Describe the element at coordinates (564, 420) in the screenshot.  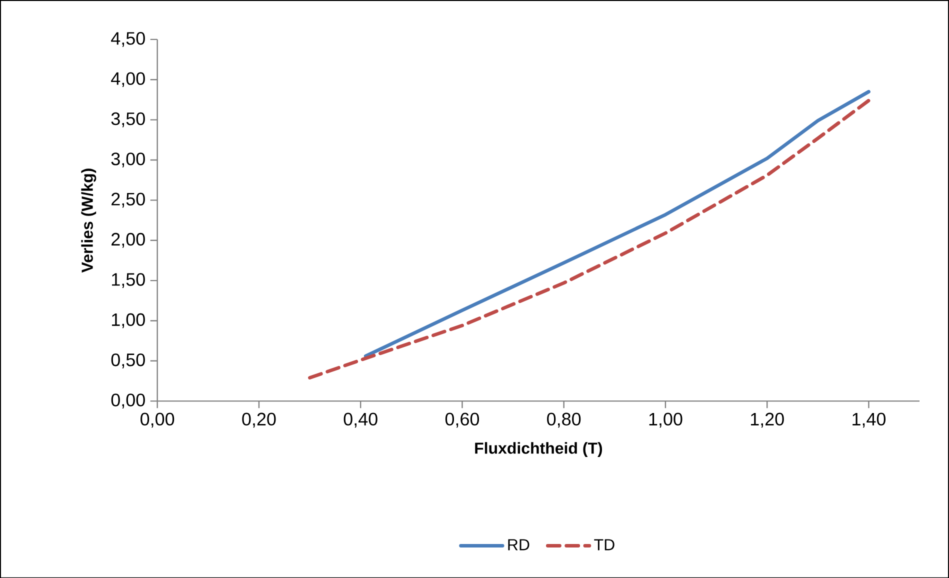
I see `x-tick-label: 0,80` at that location.